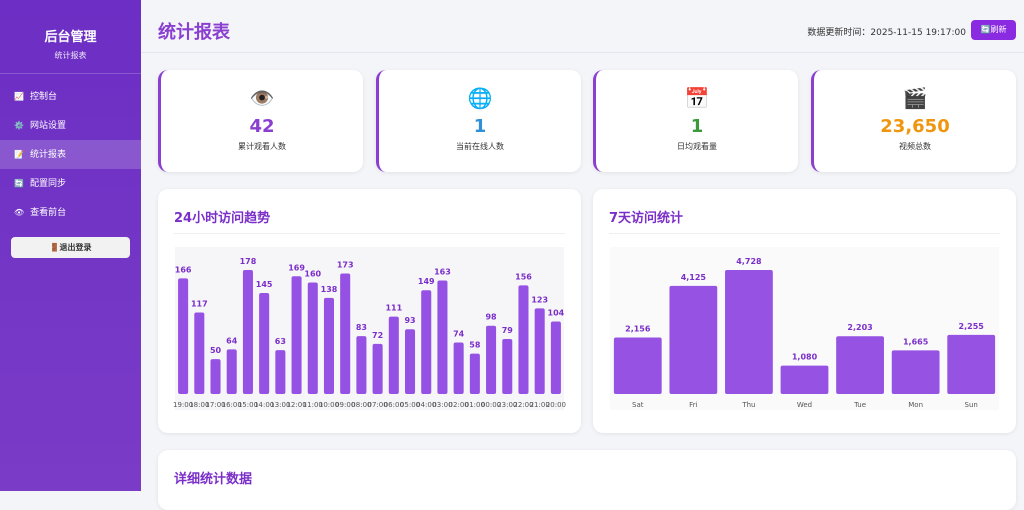 This screenshot has width=1024, height=510. I want to click on details-title: 详细统计数据, so click(213, 479).